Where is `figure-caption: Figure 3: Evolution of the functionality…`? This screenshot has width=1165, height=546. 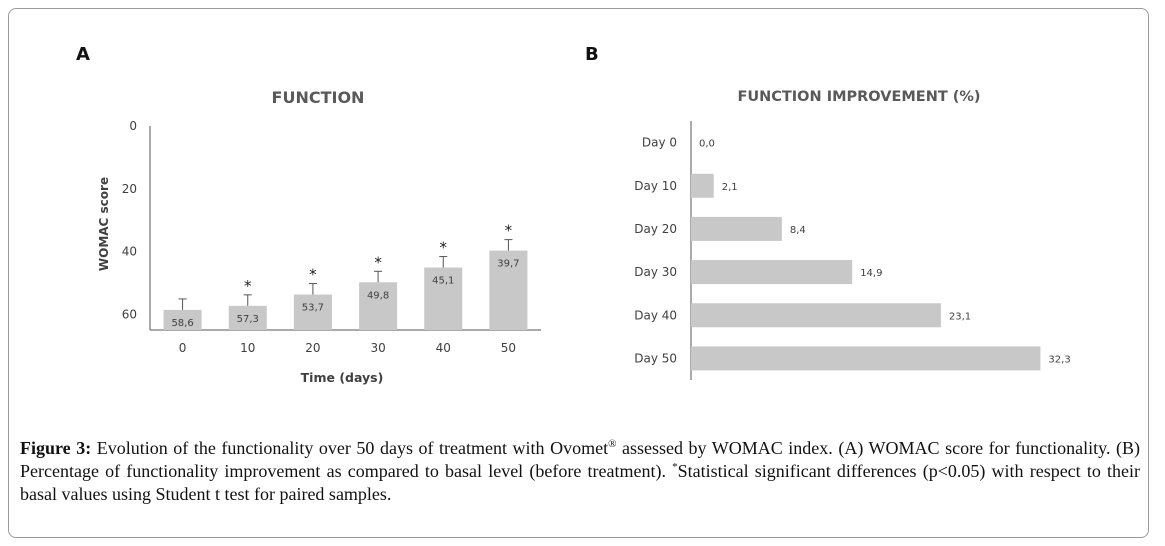 figure-caption: Figure 3: Evolution of the functionality… is located at coordinates (580, 471).